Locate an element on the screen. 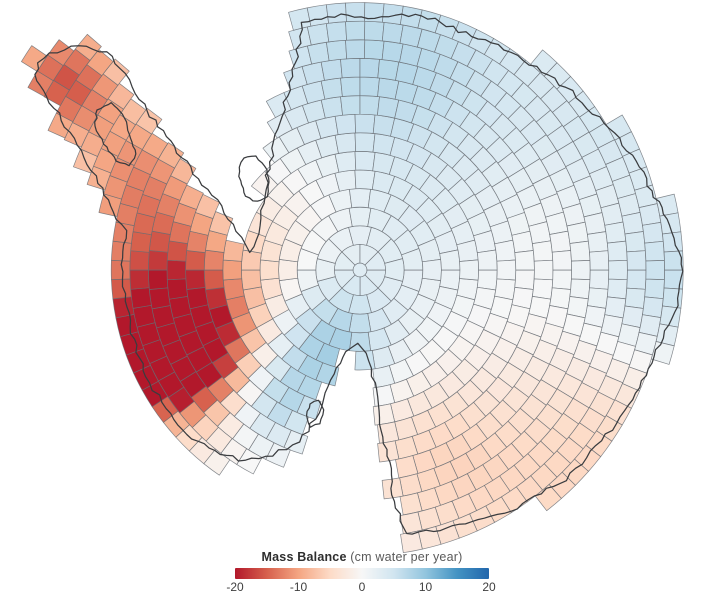  legend-colorbar is located at coordinates (362, 573).